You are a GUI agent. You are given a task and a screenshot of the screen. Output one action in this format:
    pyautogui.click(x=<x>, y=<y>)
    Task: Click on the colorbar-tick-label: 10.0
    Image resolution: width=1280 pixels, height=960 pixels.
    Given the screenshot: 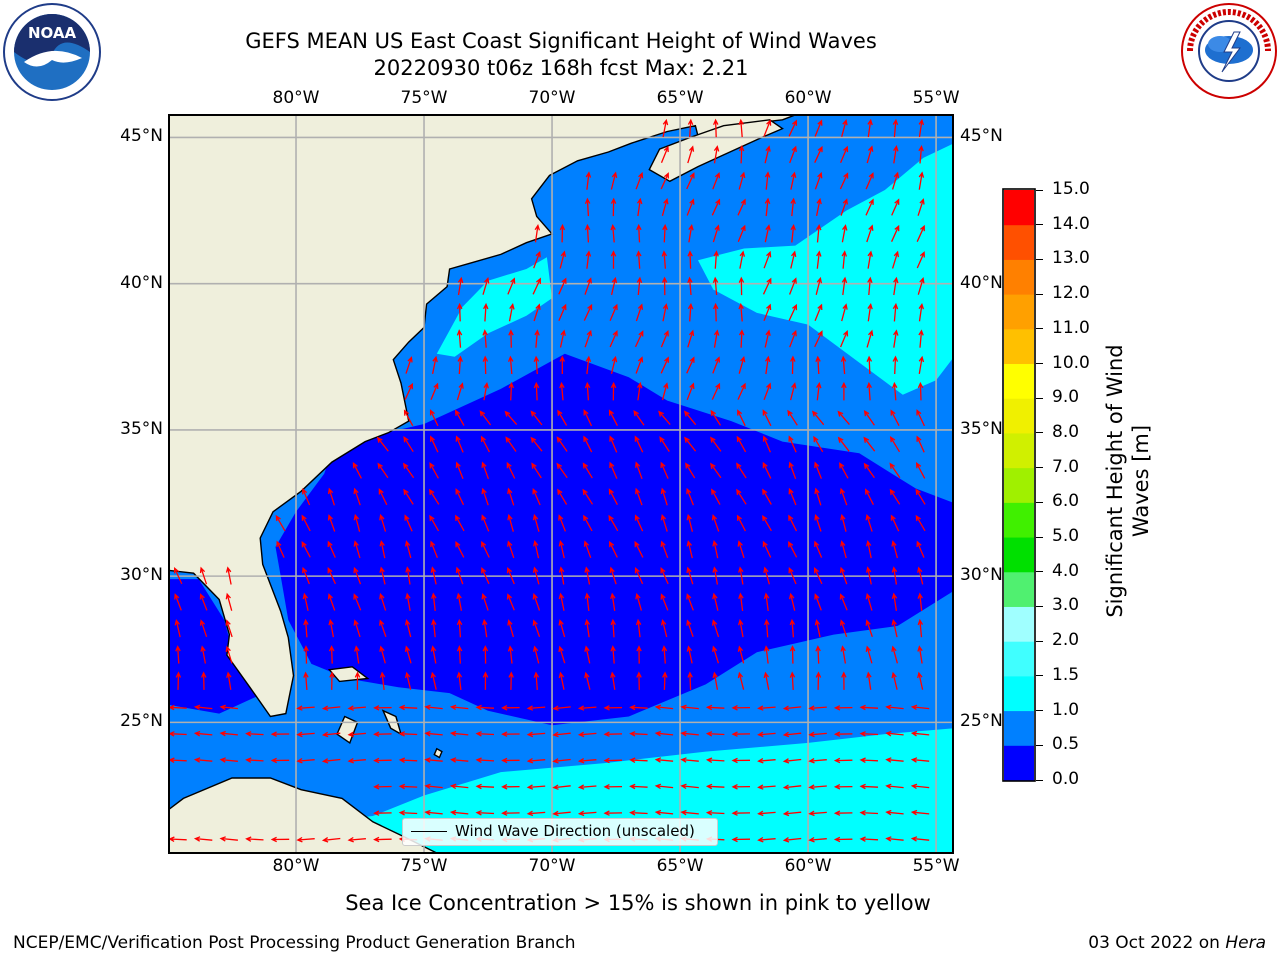 What is the action you would take?
    pyautogui.click(x=1071, y=362)
    